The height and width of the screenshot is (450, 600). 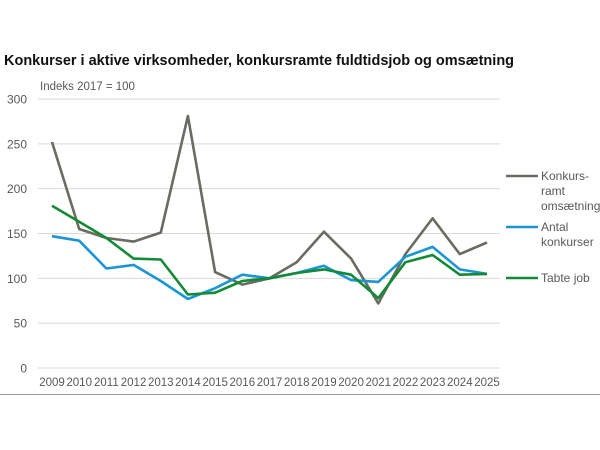 I want to click on legend-label: ramt, so click(x=553, y=191).